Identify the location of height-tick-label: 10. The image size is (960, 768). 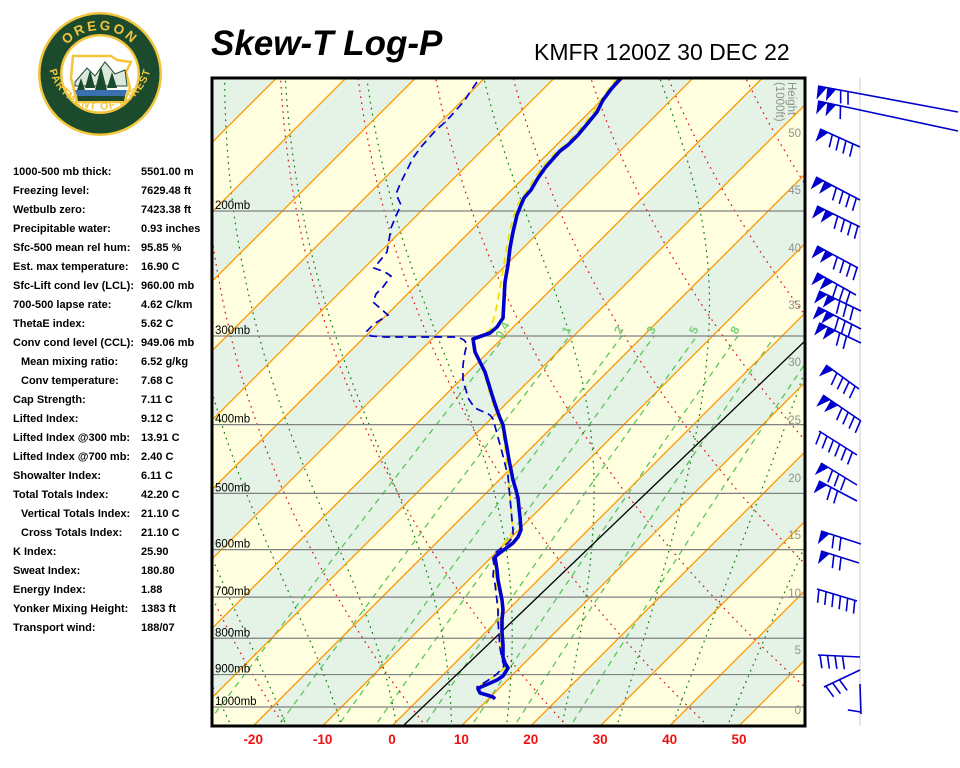
(794, 594).